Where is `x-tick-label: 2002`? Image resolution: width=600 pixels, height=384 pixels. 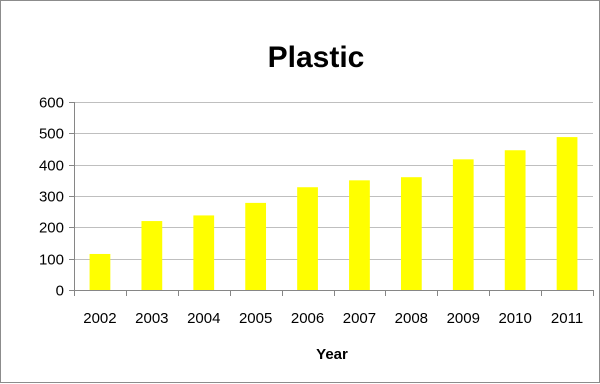
x-tick-label: 2002 is located at coordinates (99, 318).